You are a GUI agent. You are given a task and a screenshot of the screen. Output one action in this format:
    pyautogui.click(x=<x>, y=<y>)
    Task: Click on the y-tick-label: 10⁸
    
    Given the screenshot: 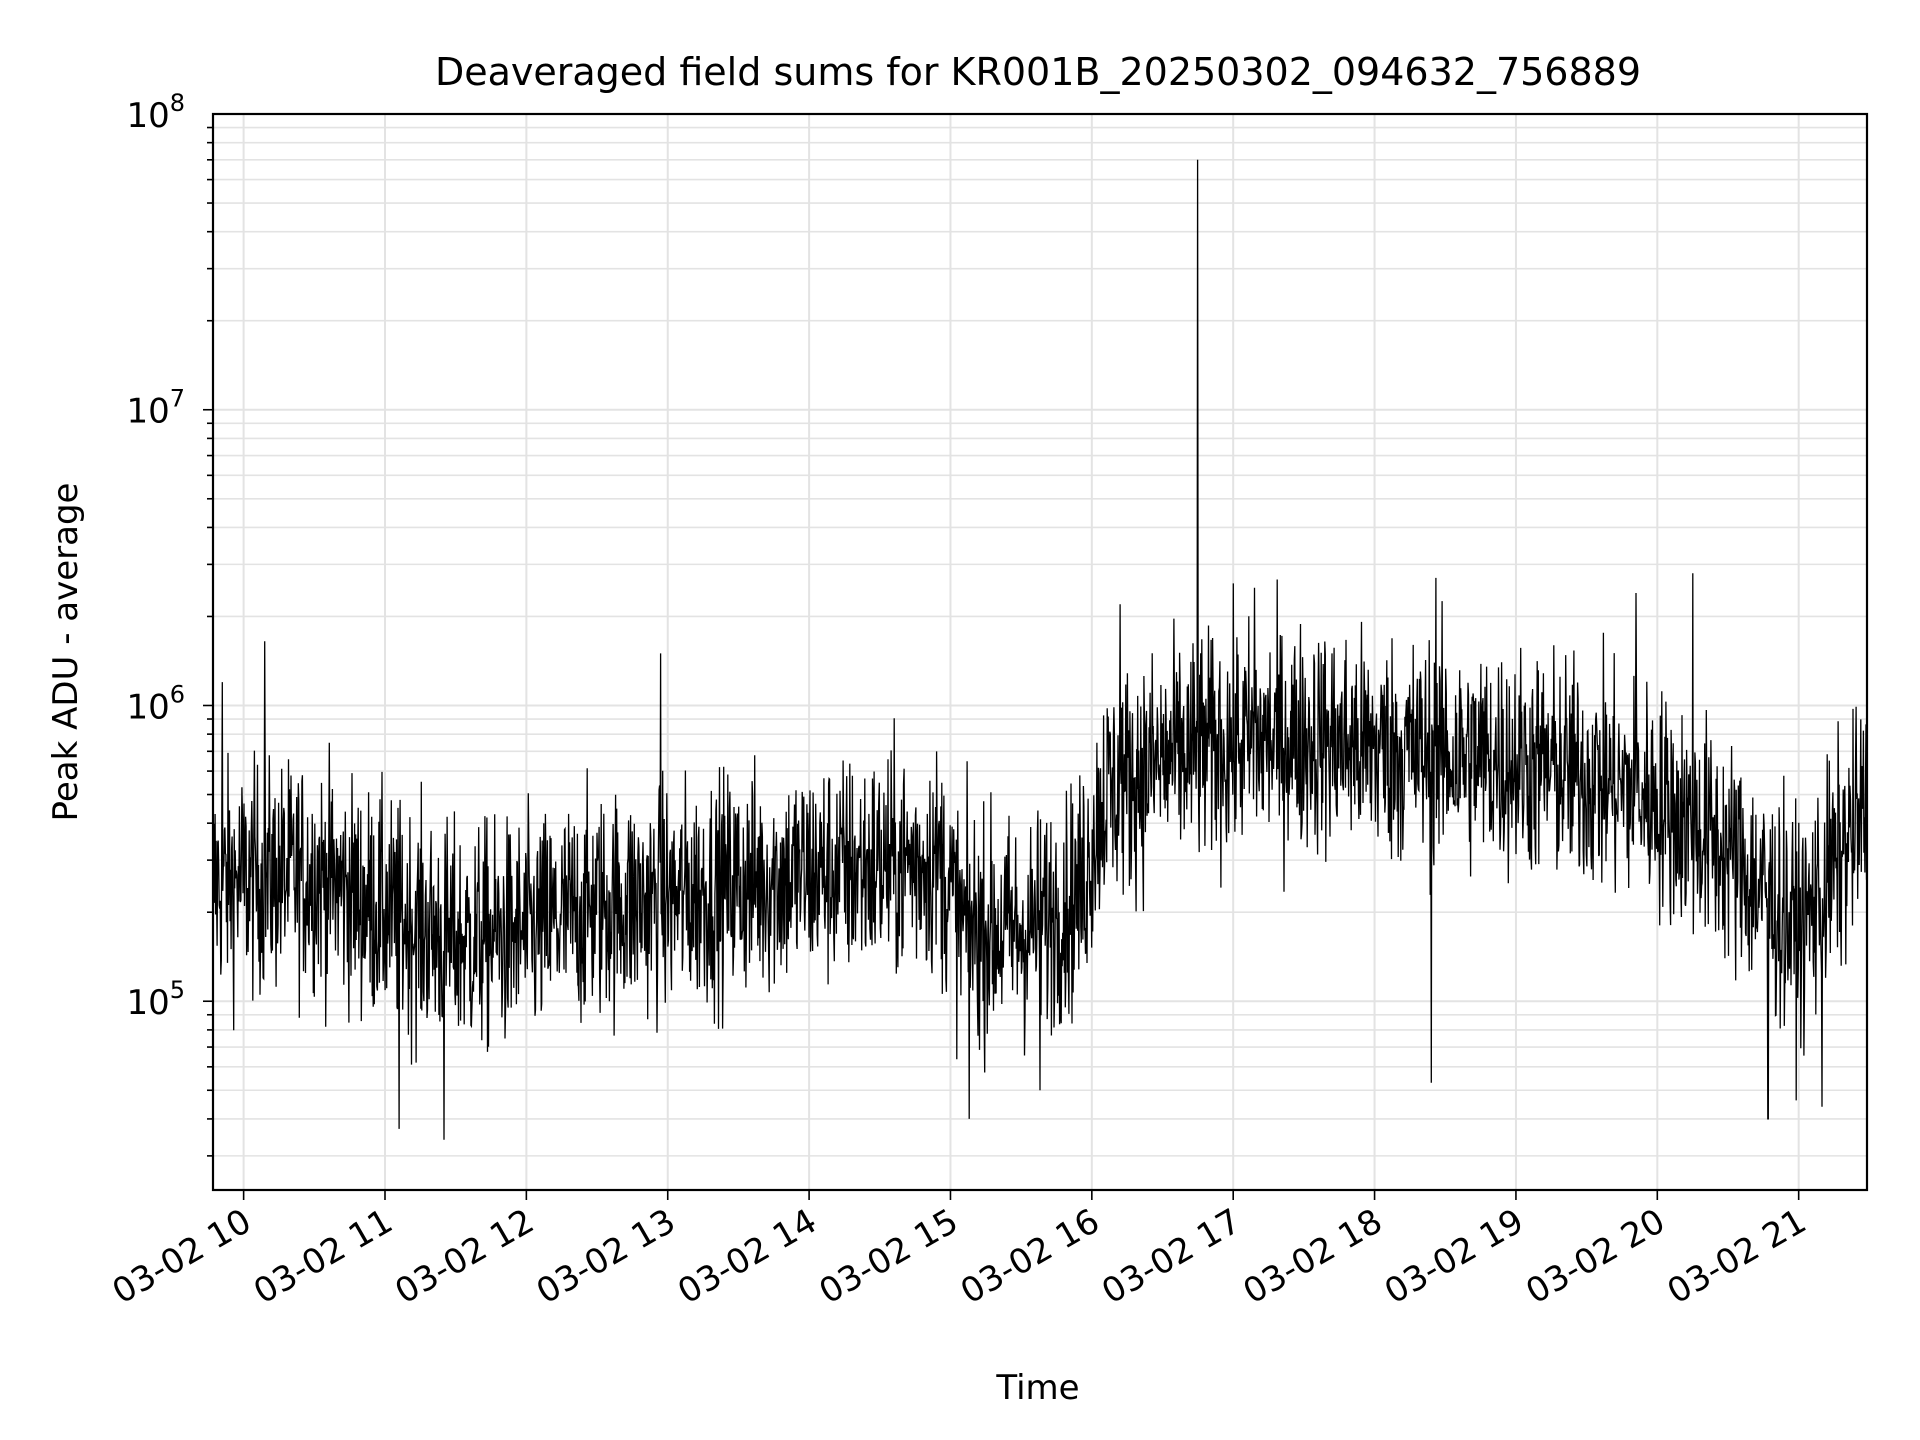 What is the action you would take?
    pyautogui.click(x=155, y=112)
    